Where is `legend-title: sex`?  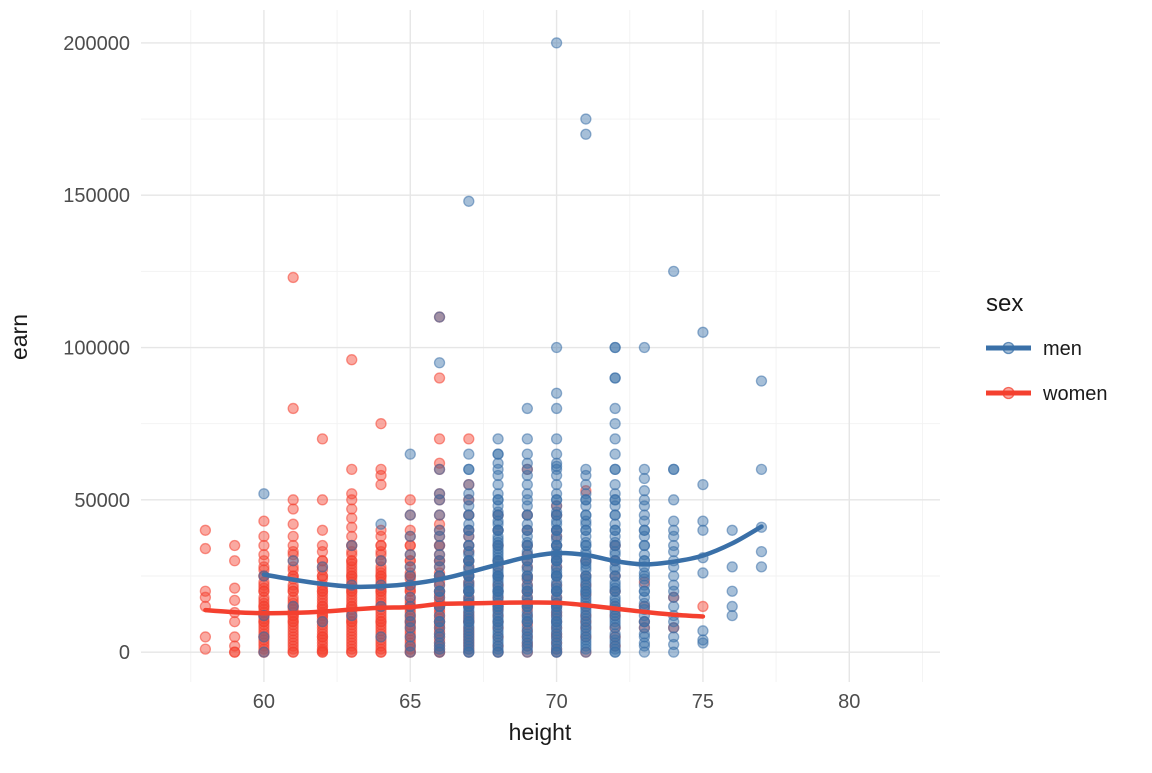 legend-title: sex is located at coordinates (1004, 303).